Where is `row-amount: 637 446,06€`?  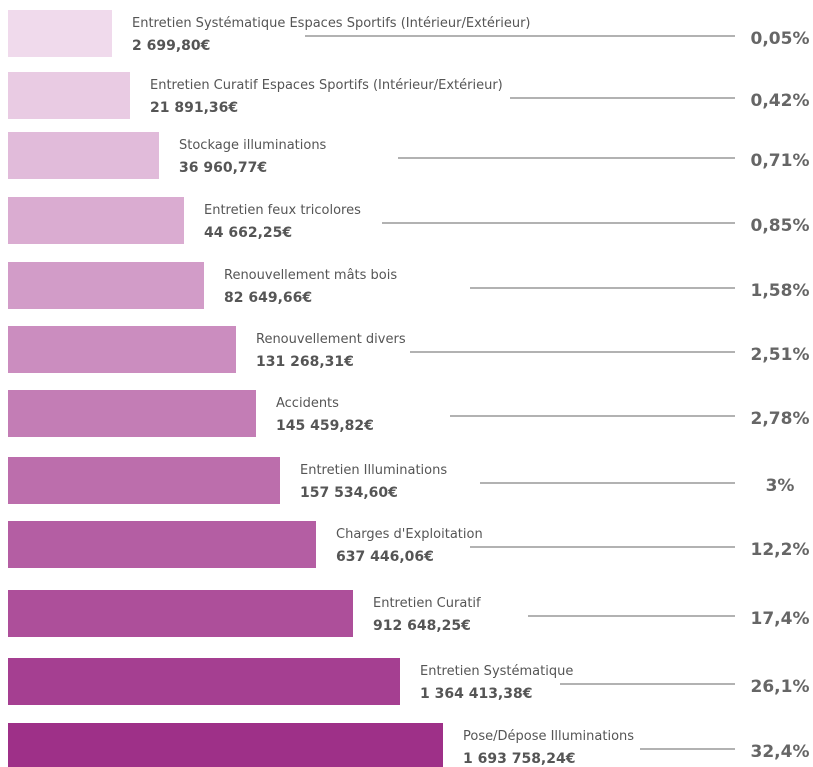 row-amount: 637 446,06€ is located at coordinates (385, 557).